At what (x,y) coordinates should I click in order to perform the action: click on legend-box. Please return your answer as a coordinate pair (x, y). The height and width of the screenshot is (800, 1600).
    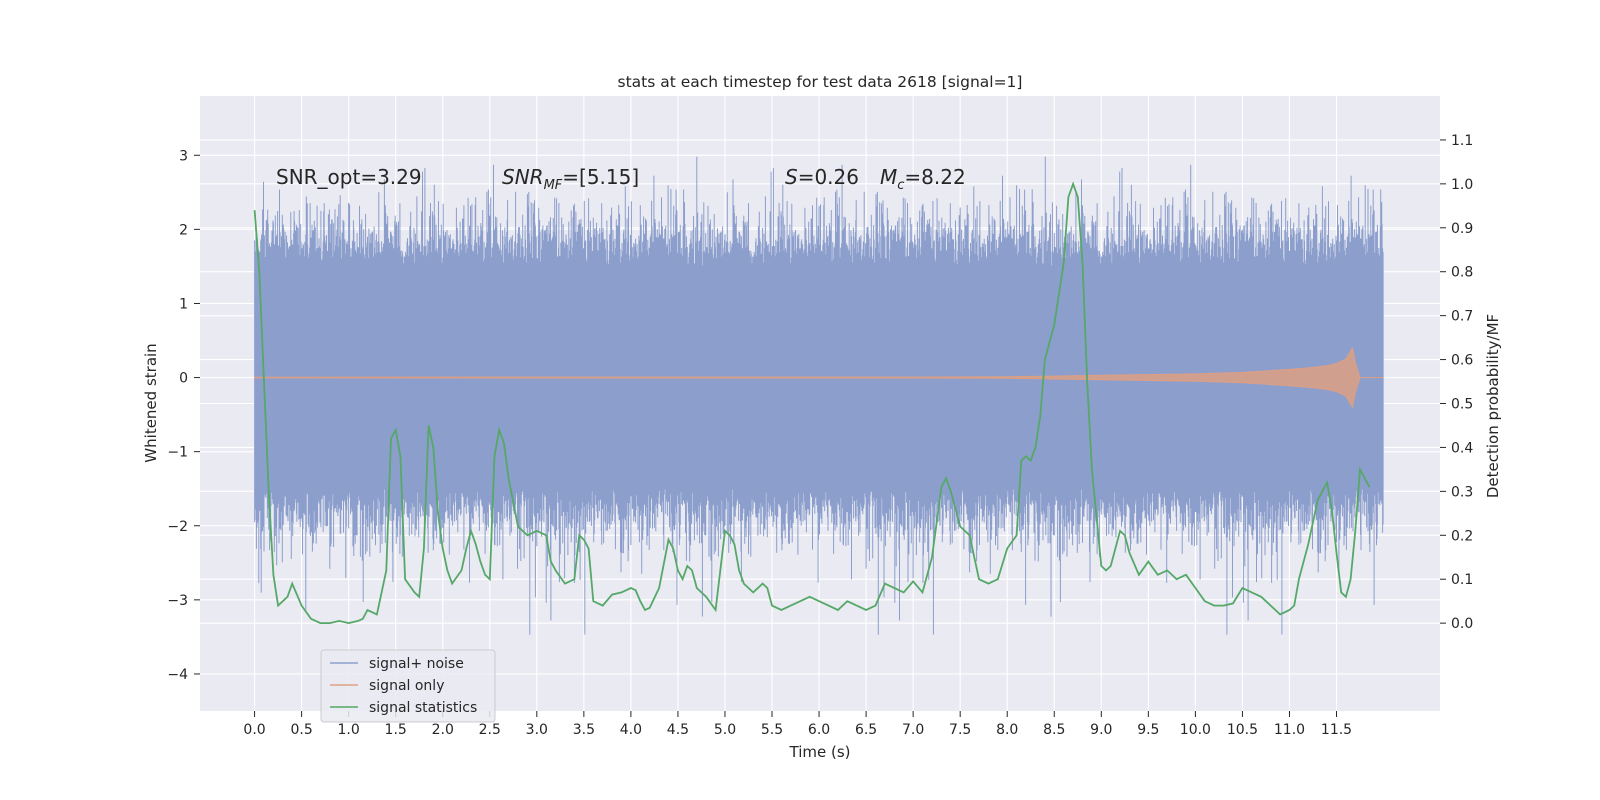
    Looking at the image, I should click on (408, 686).